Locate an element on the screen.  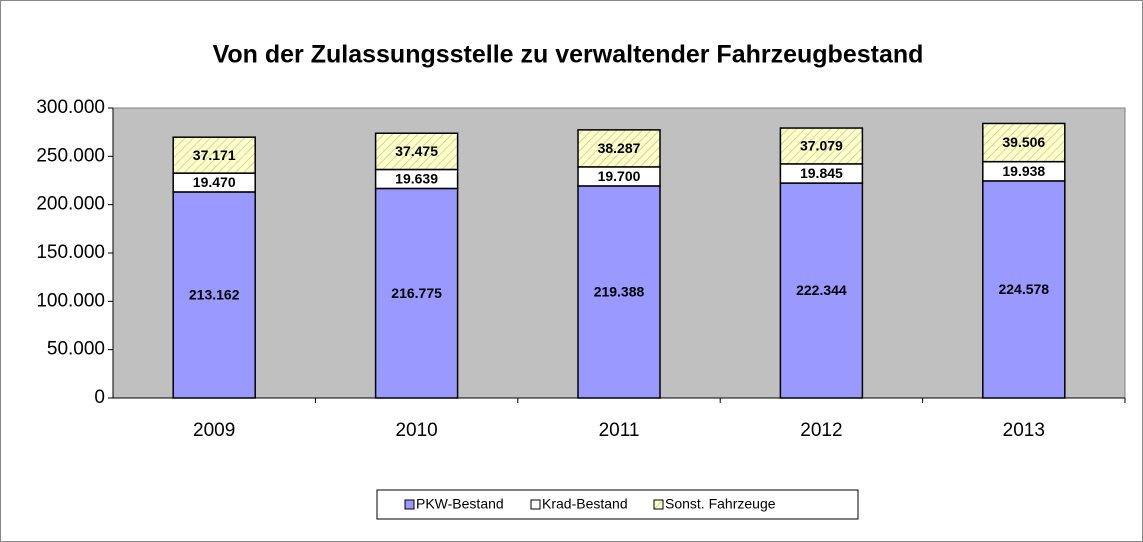
data-label: 37.475 is located at coordinates (416, 151).